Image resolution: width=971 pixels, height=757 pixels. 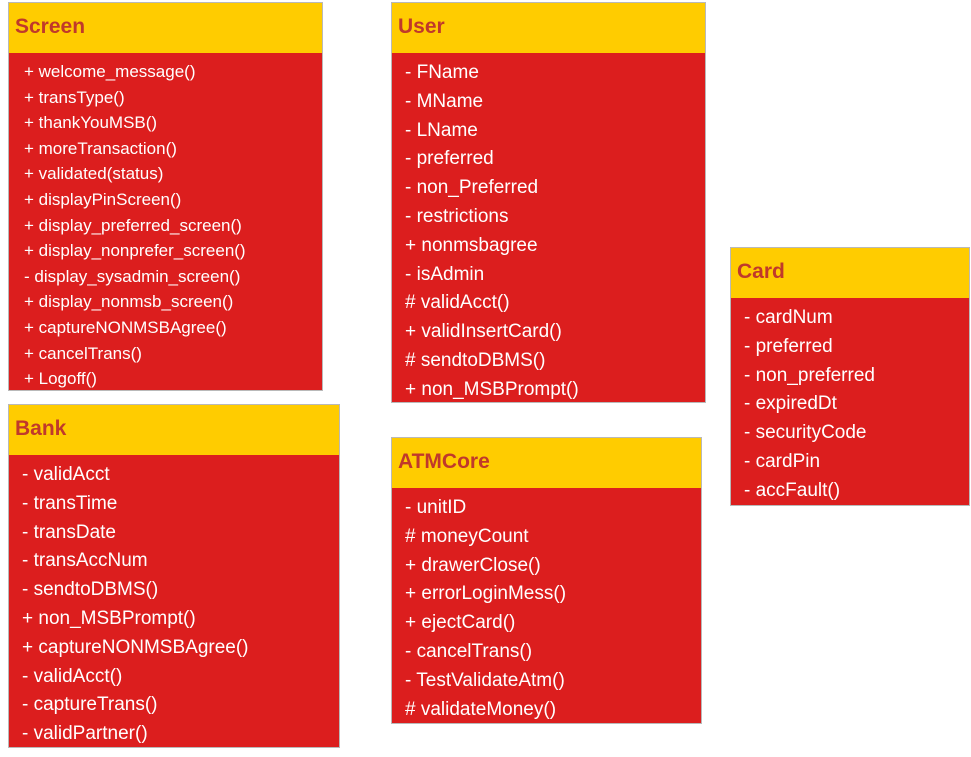 I want to click on class-member: - TestValidateAtm(), so click(x=485, y=680).